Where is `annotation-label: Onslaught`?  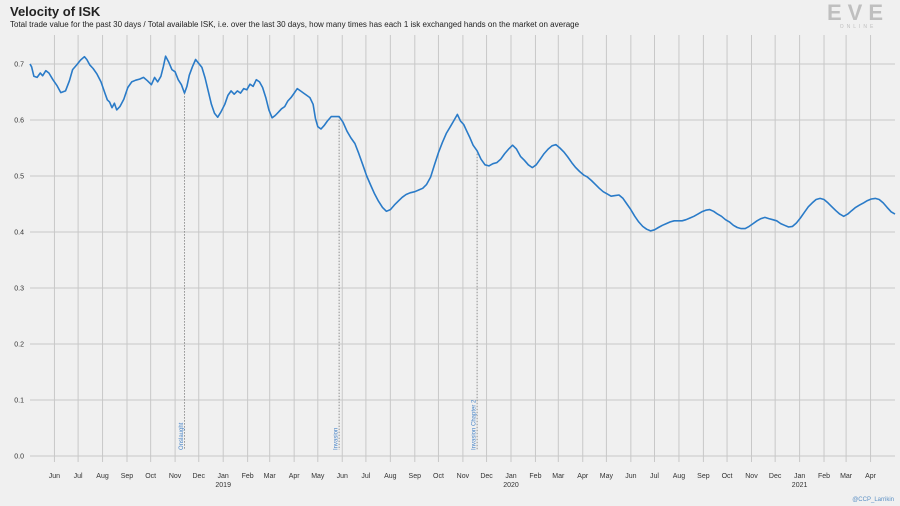 annotation-label: Onslaught is located at coordinates (182, 436).